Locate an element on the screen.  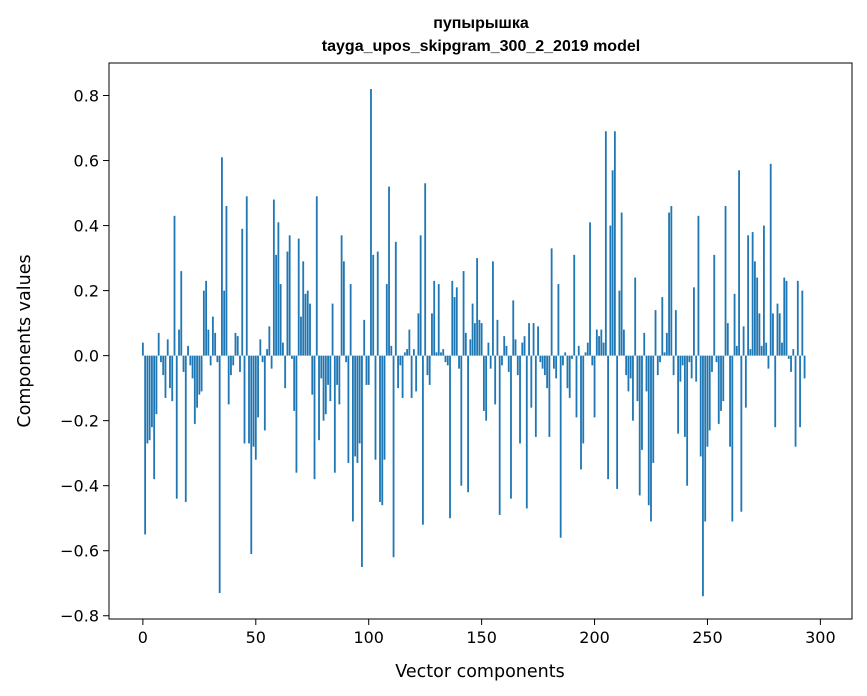
y-tick-label: 0.8 is located at coordinates (86, 96).